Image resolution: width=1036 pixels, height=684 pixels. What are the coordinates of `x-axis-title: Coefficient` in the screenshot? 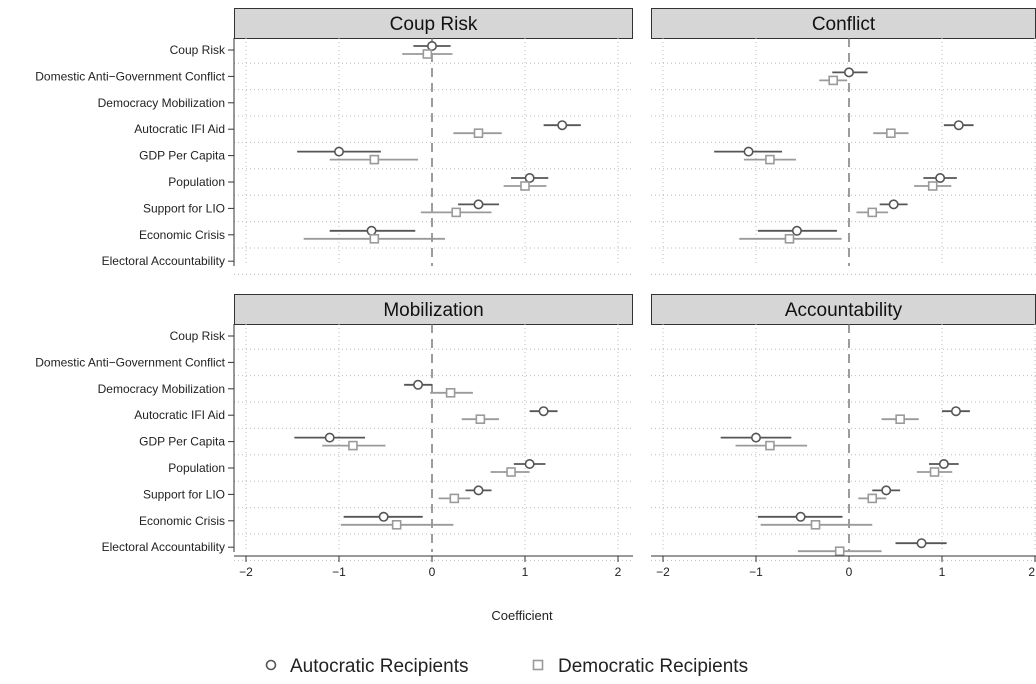 It's located at (522, 615).